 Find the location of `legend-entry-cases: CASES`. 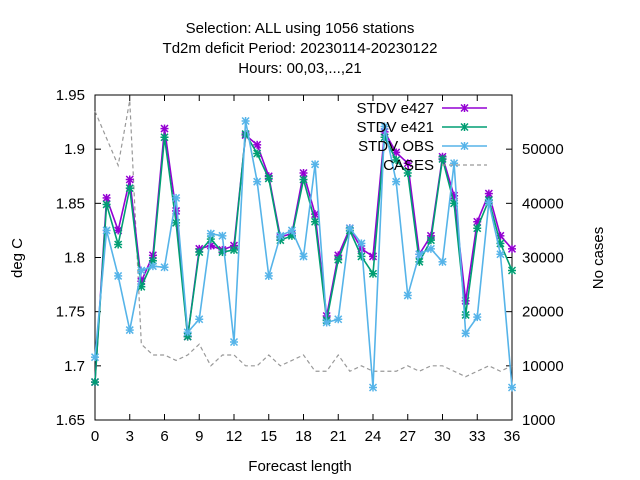

legend-entry-cases: CASES is located at coordinates (435, 165).